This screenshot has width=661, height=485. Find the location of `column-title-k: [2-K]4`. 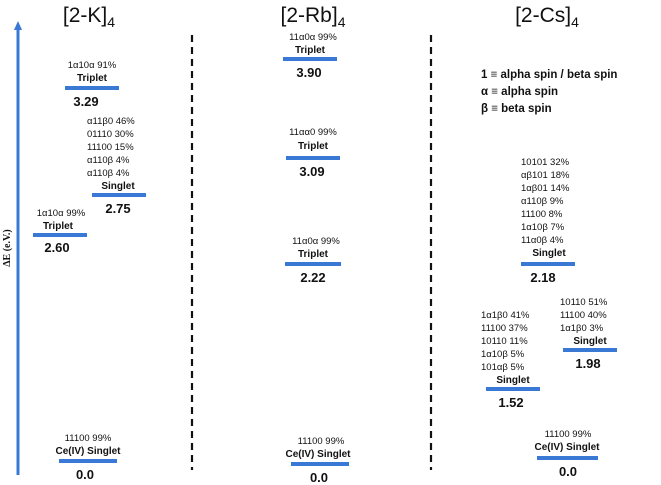

column-title-k: [2-K]4 is located at coordinates (89, 17).